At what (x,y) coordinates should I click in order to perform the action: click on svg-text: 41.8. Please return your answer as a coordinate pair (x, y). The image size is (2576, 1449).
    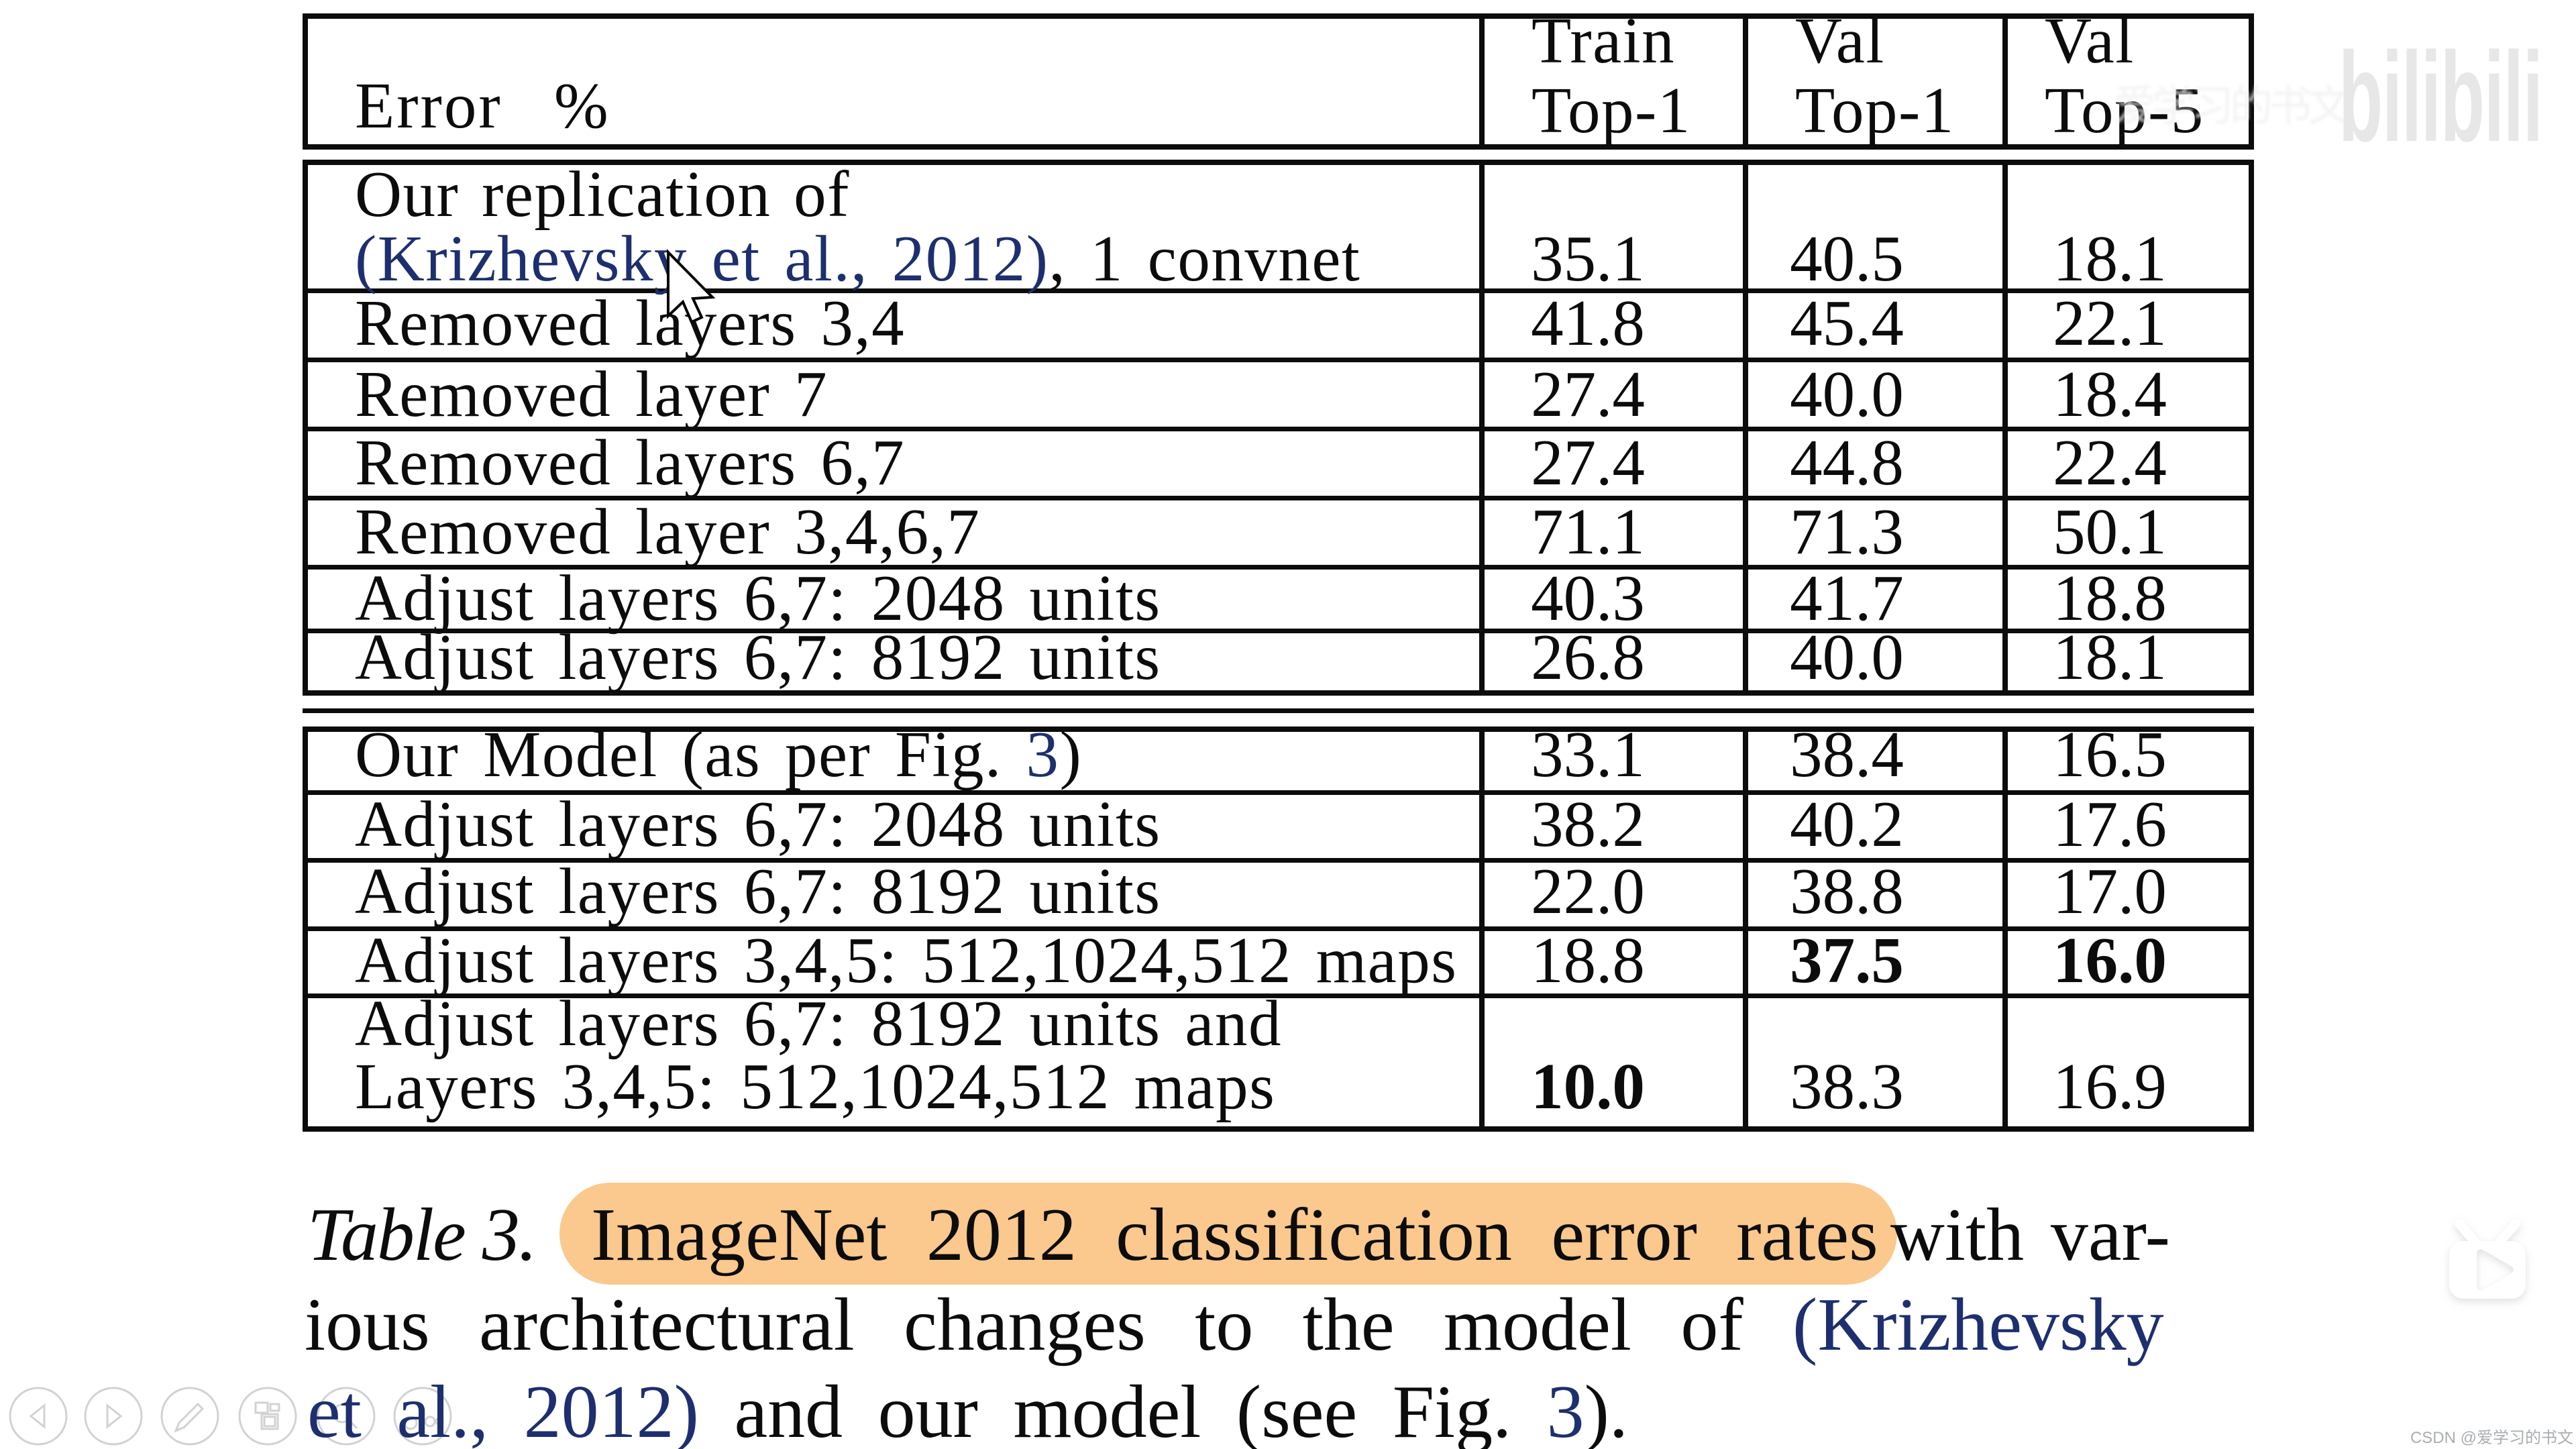
    Looking at the image, I should click on (1588, 323).